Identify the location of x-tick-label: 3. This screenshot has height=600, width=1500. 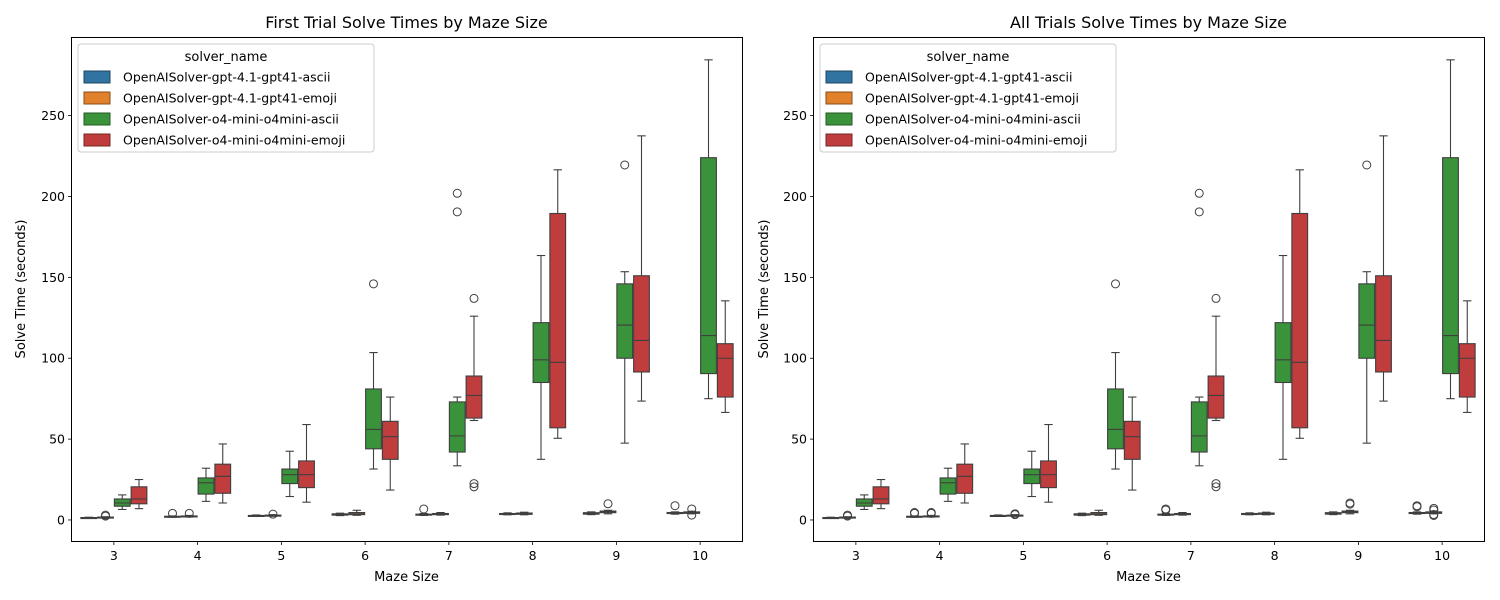
(114, 555).